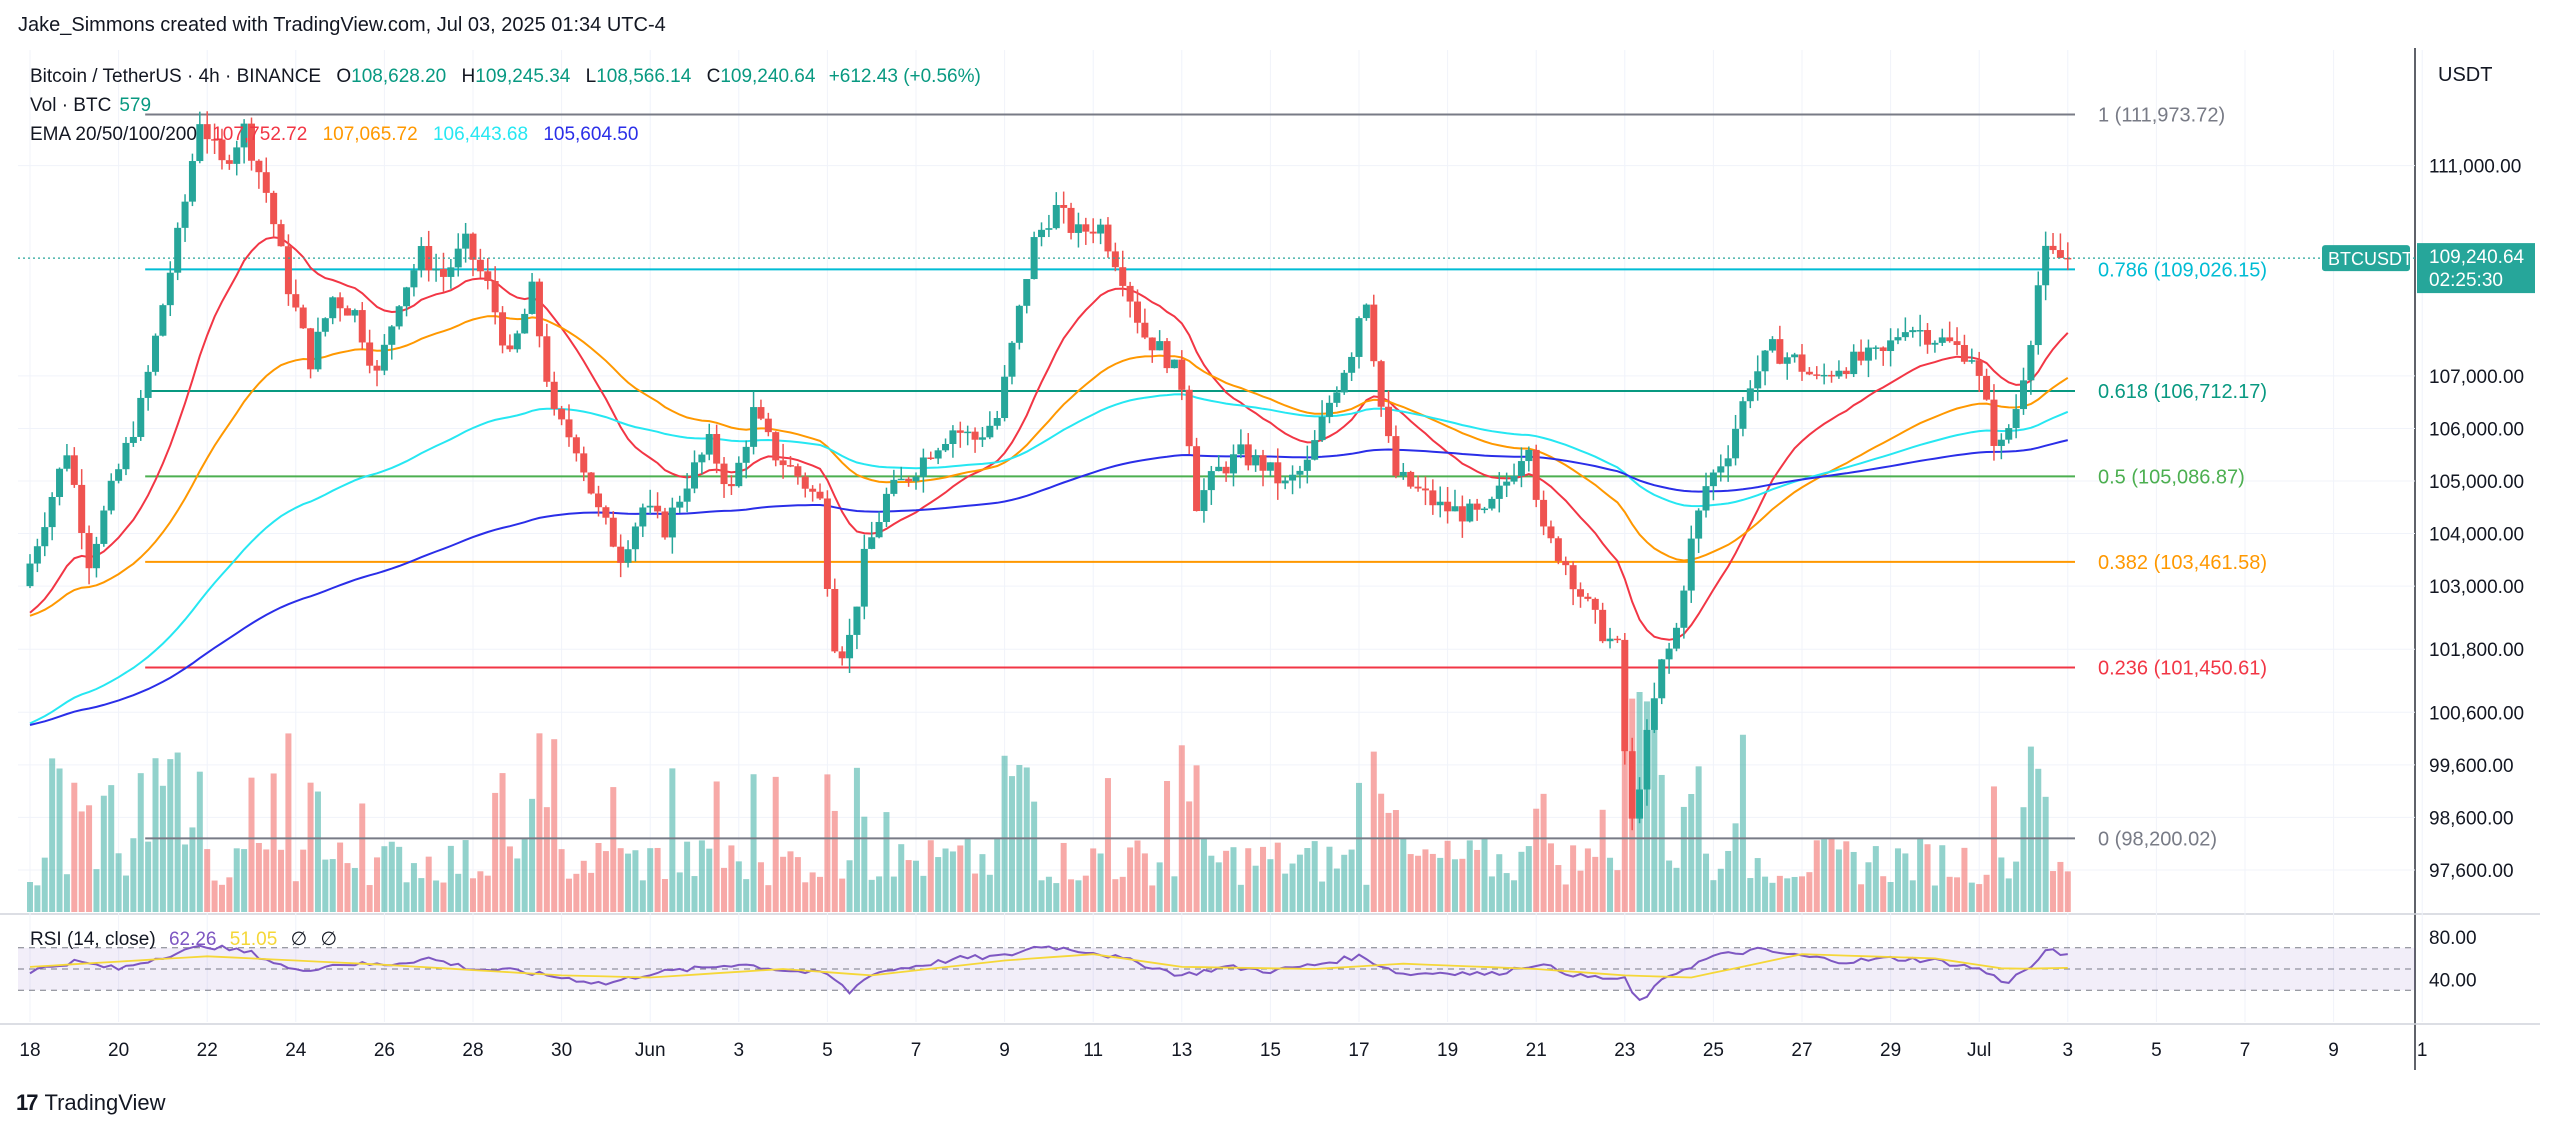 The width and height of the screenshot is (2560, 1135). What do you see at coordinates (91, 1103) in the screenshot?
I see `footer-brand: 17 TradingView` at bounding box center [91, 1103].